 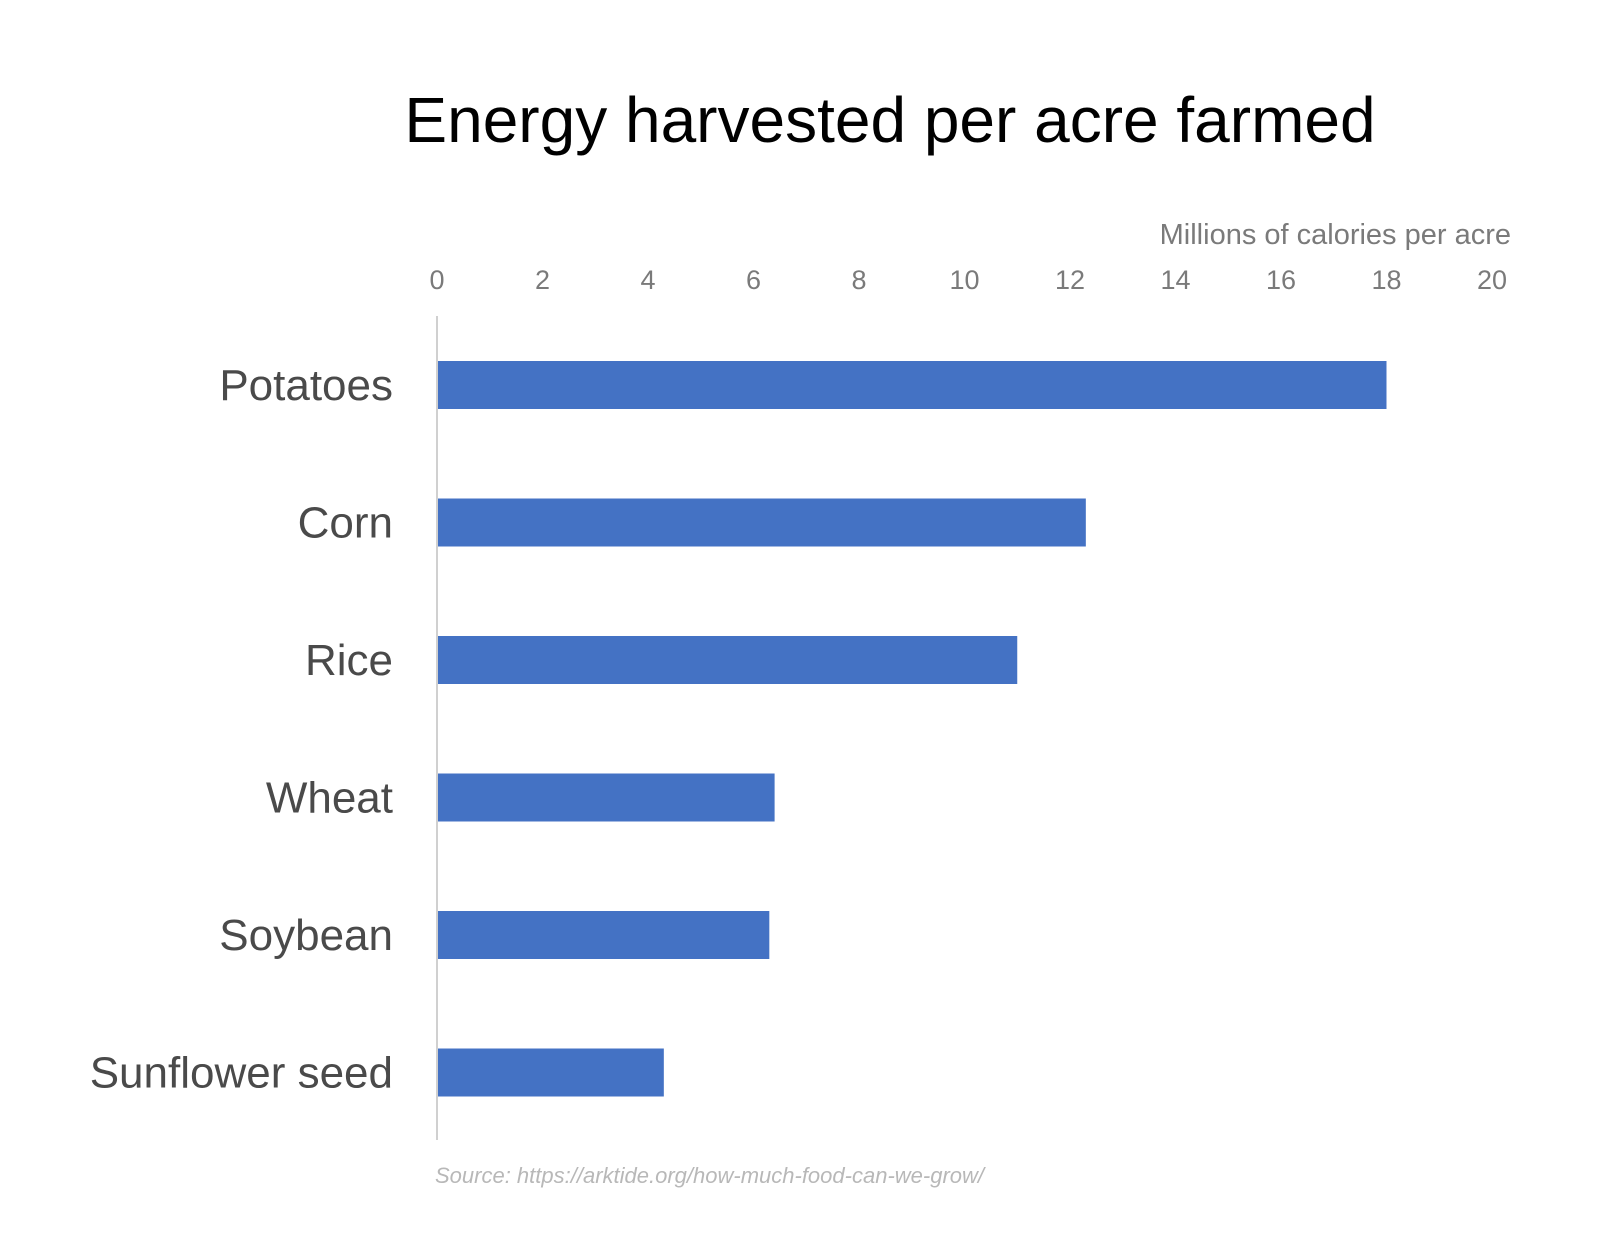 I want to click on category-label: Corn, so click(x=345, y=523).